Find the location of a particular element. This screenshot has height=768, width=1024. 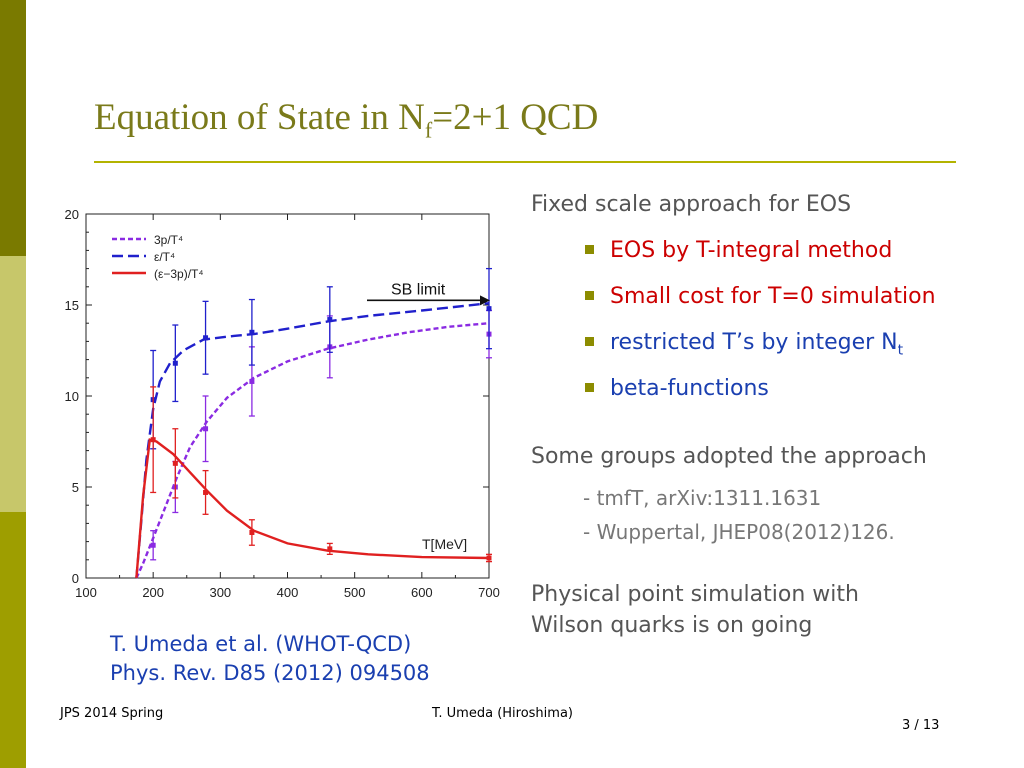

subbullet-small-cost: Small cost for T=0 simulation is located at coordinates (760, 296).